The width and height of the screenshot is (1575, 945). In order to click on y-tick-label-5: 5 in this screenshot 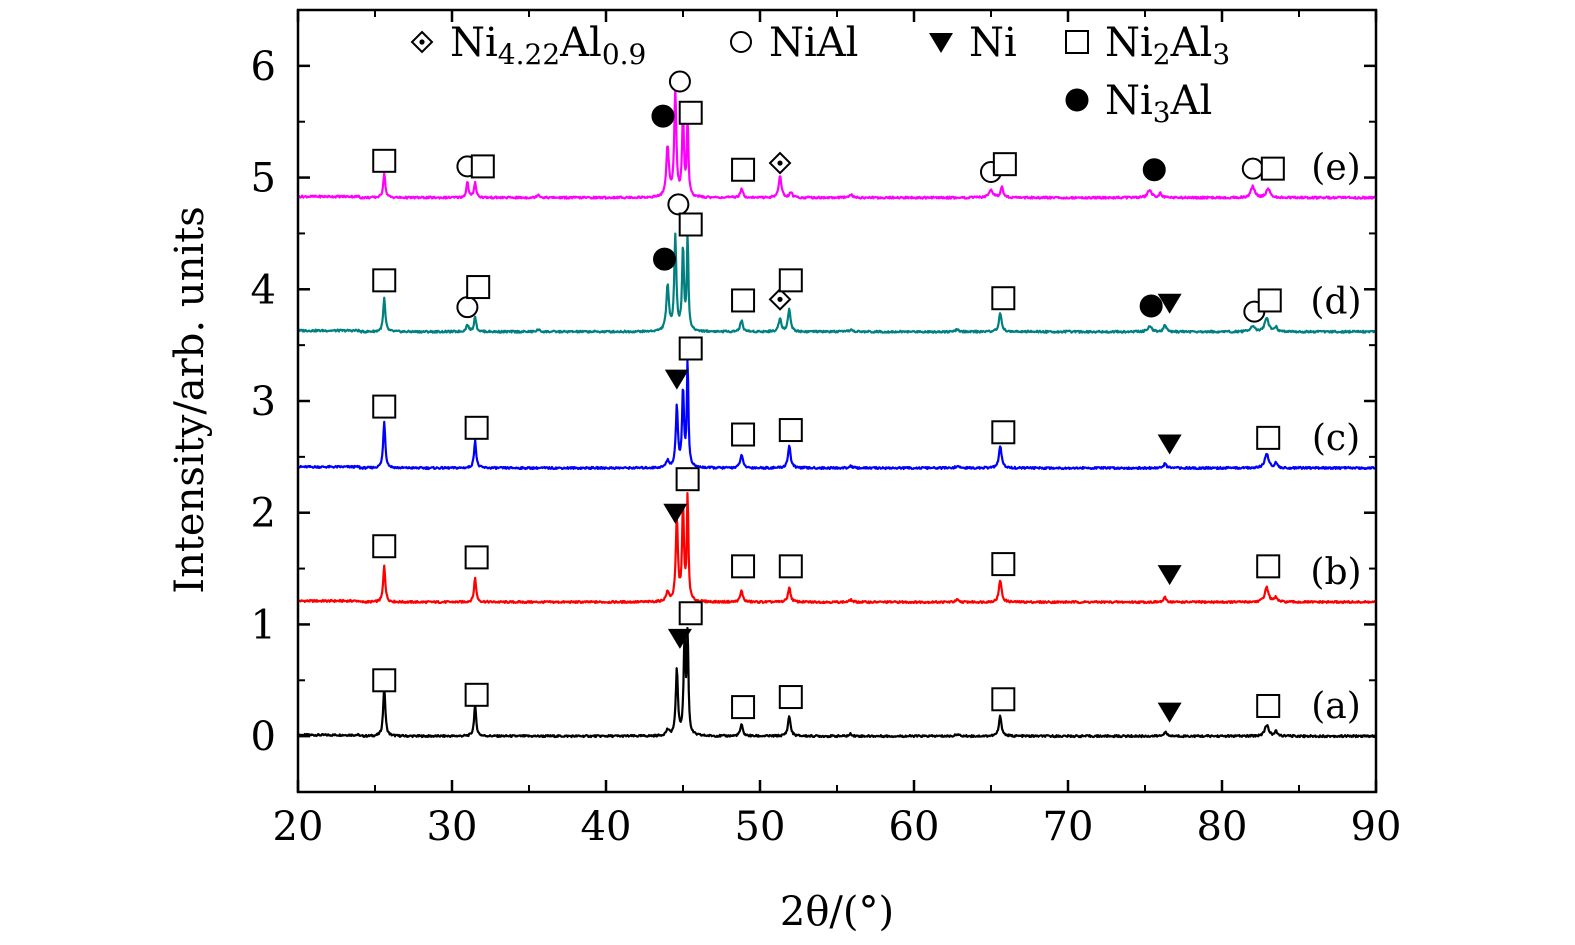, I will do `click(263, 179)`.